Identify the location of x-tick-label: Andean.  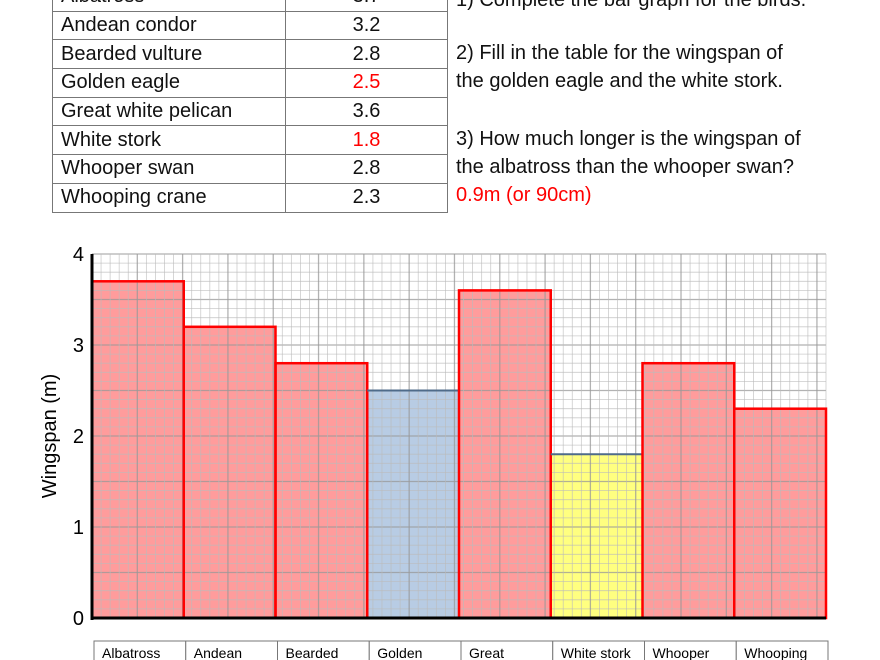
(218, 652).